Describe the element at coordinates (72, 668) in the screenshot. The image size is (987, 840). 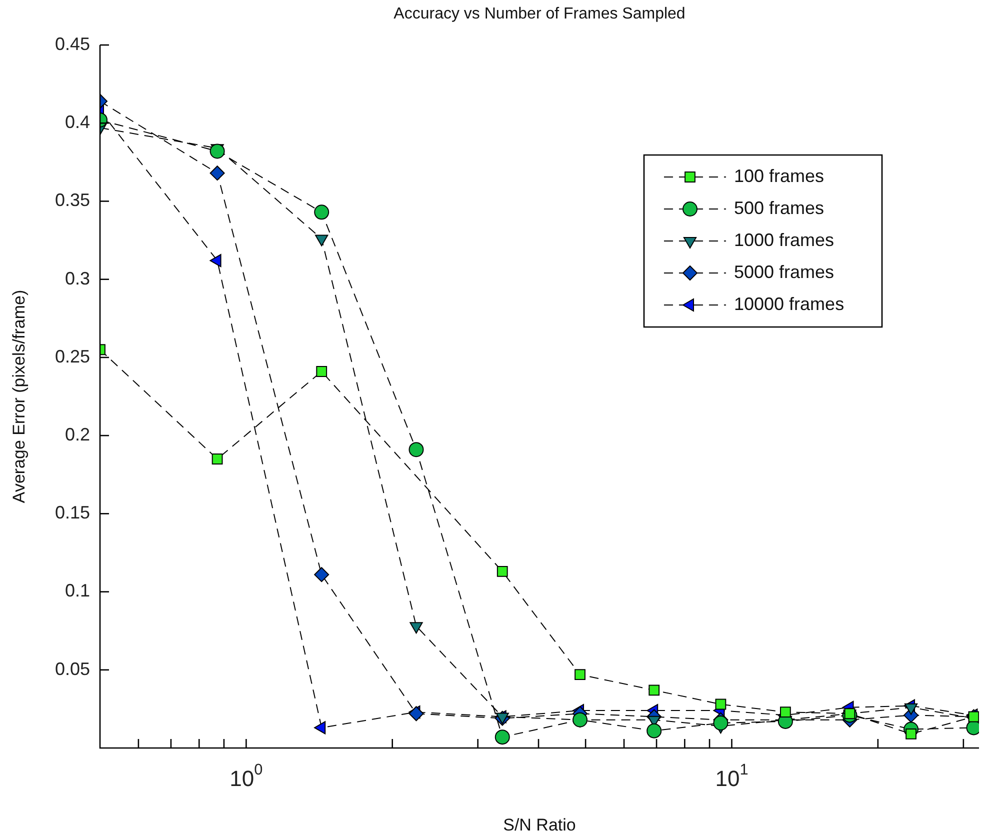
I see `y-tick-label: 0.05` at that location.